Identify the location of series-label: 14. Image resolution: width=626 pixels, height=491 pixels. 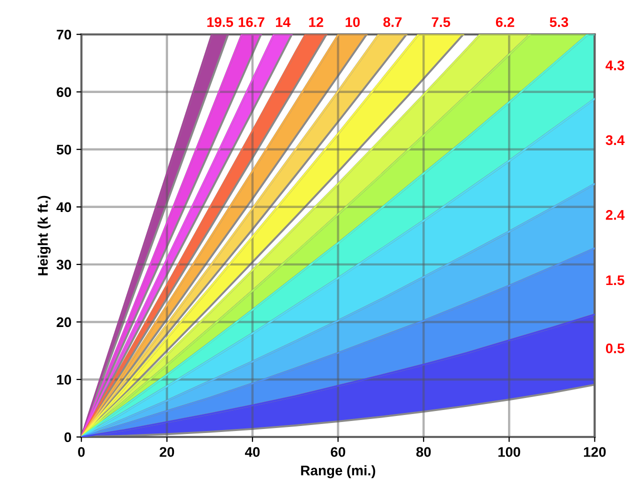
(283, 22).